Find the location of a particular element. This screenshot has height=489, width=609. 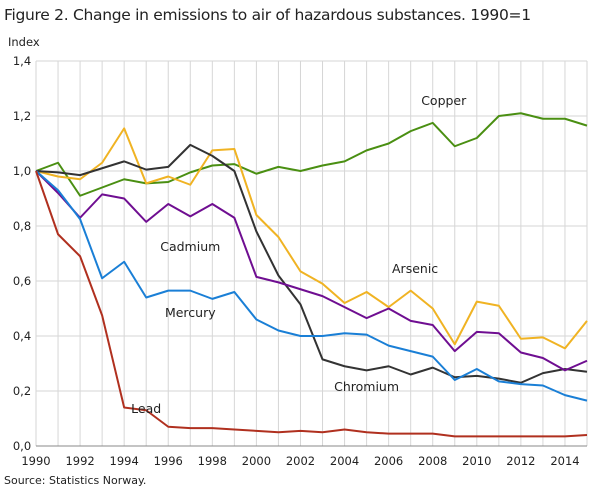

x-tick-label: 2012 is located at coordinates (520, 461).